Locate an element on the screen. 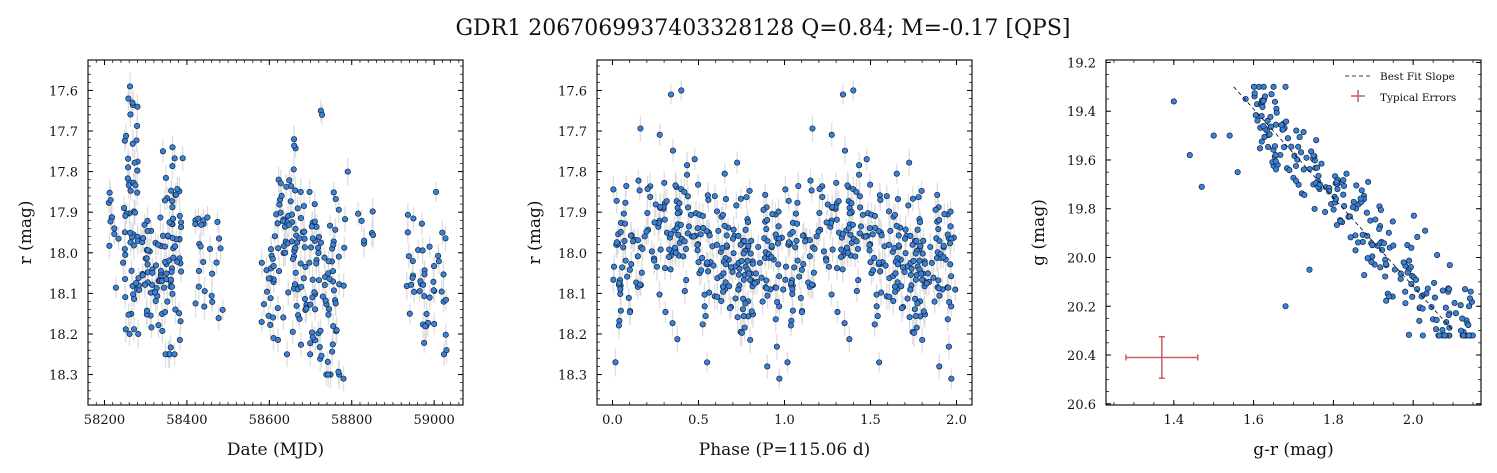 This screenshot has height=473, width=1497. legend-best-fit-label: Best Fit Slope is located at coordinates (1417, 77).